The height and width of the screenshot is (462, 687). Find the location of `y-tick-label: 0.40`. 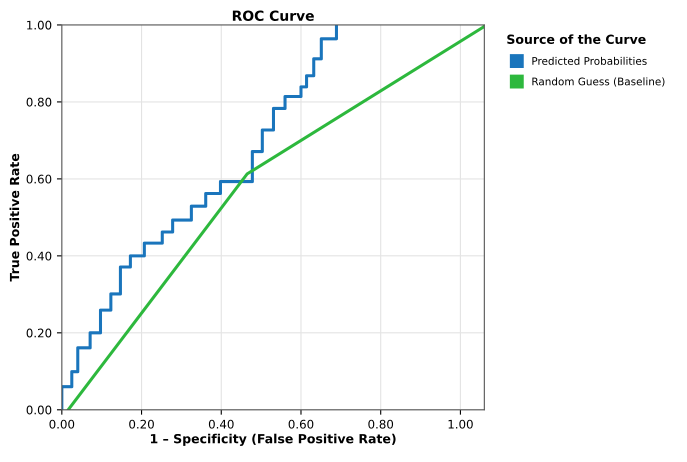

y-tick-label: 0.40 is located at coordinates (39, 256).